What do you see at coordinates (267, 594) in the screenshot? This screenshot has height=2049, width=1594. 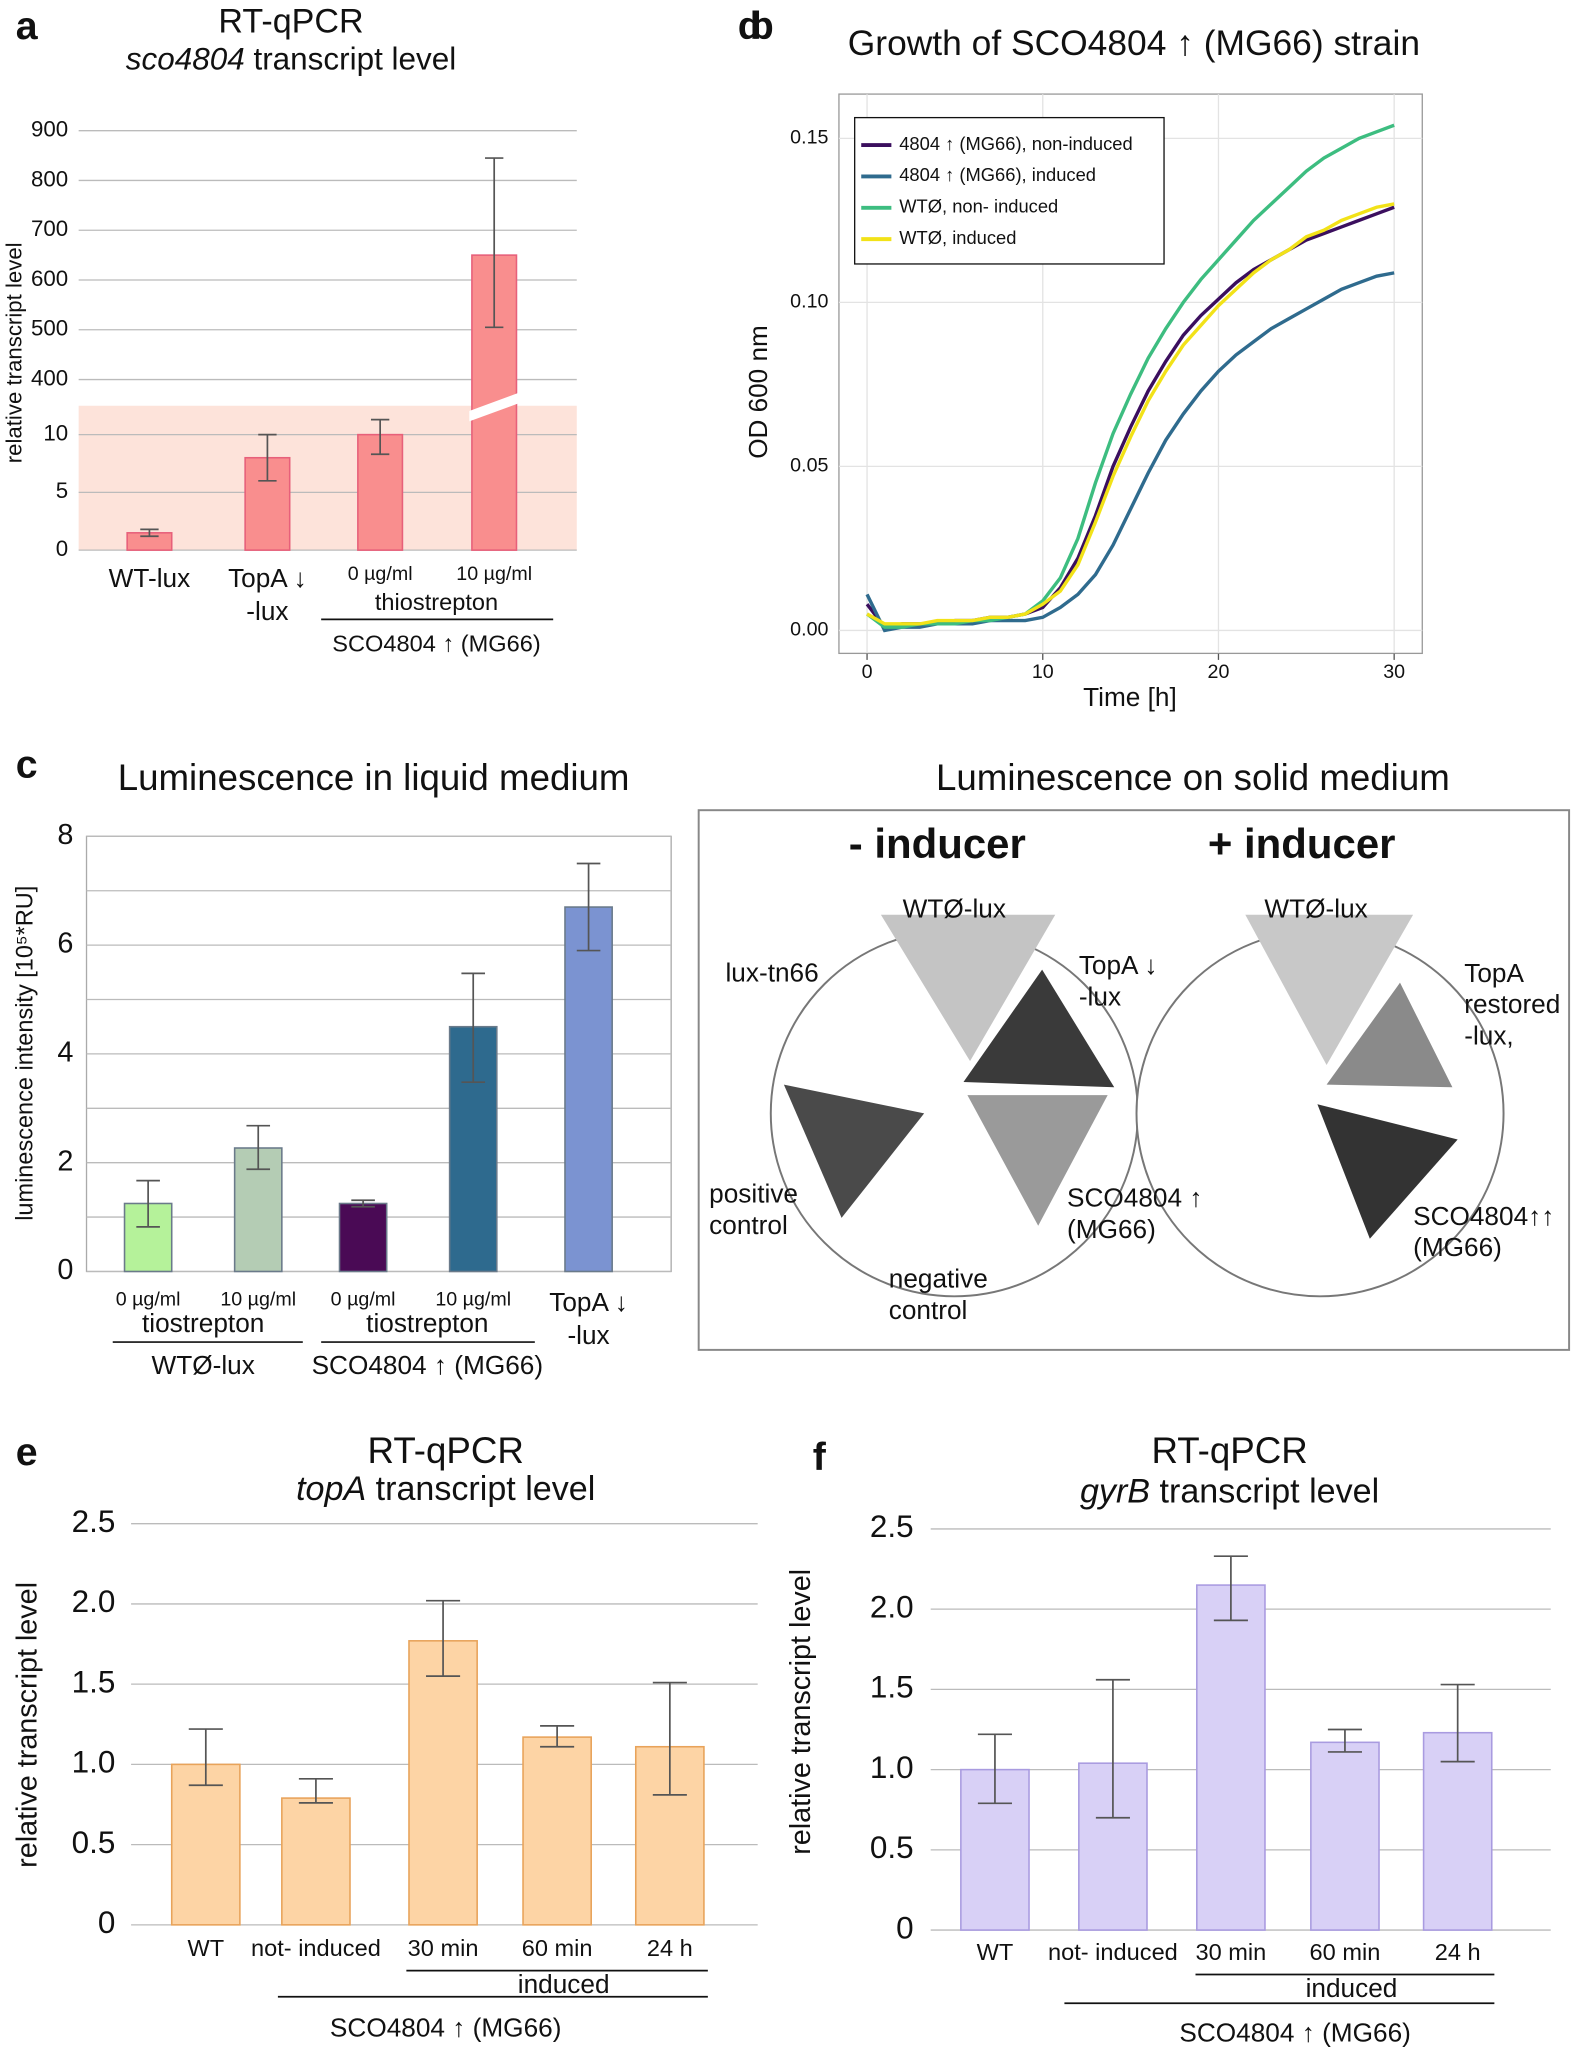 I see `x-tick-label: TopA ↓ -lux` at bounding box center [267, 594].